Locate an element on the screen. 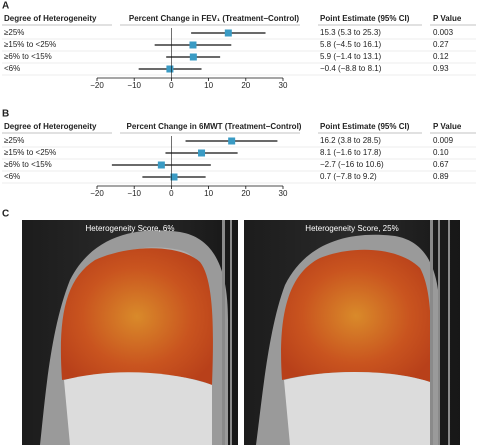 The height and width of the screenshot is (445, 478). p-value: 0.12 is located at coordinates (441, 56).